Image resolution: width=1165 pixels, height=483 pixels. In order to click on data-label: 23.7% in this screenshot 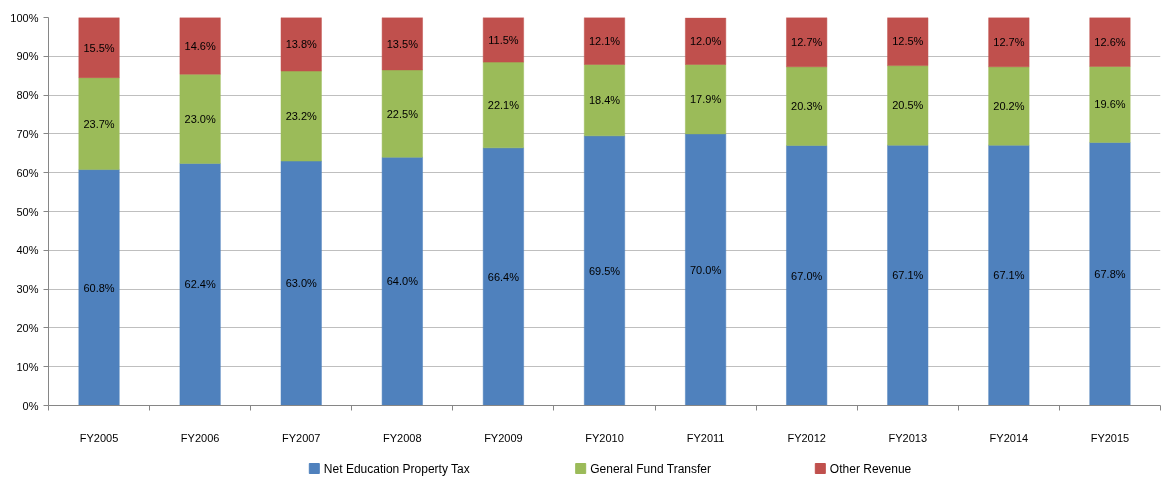, I will do `click(99, 123)`.